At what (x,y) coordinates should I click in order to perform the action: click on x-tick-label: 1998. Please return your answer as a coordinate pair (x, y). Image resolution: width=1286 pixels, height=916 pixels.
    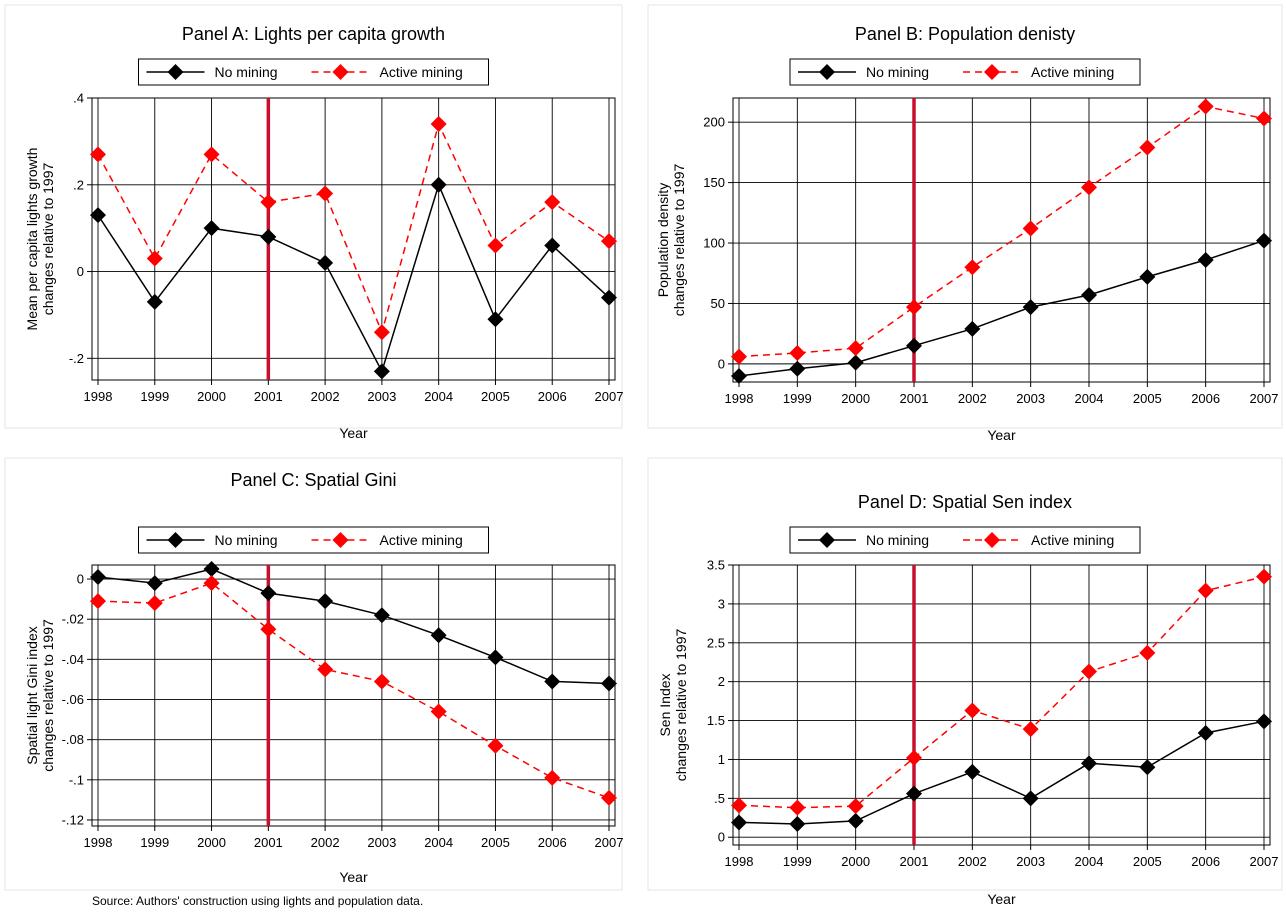
    Looking at the image, I should click on (98, 842).